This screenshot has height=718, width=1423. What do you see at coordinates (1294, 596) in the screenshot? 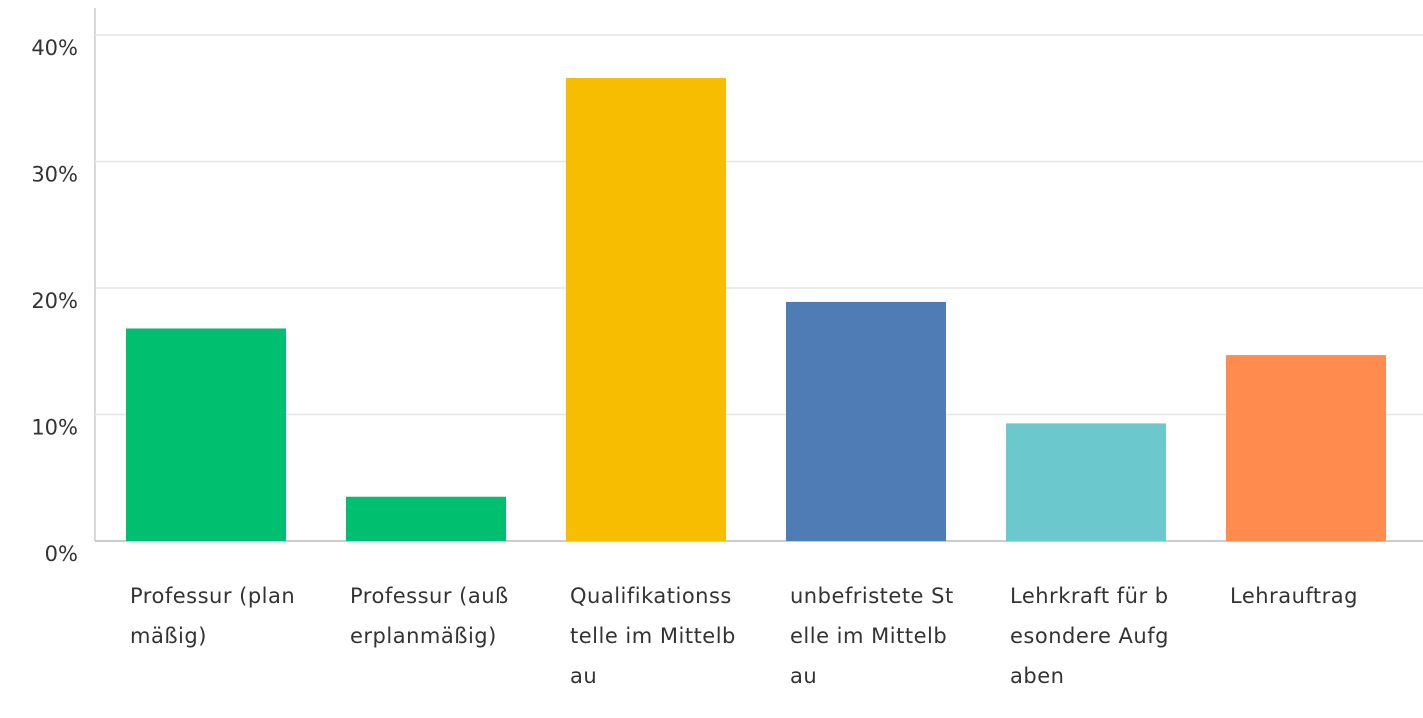
I see `x-tick-label: Lehrauftrag` at bounding box center [1294, 596].